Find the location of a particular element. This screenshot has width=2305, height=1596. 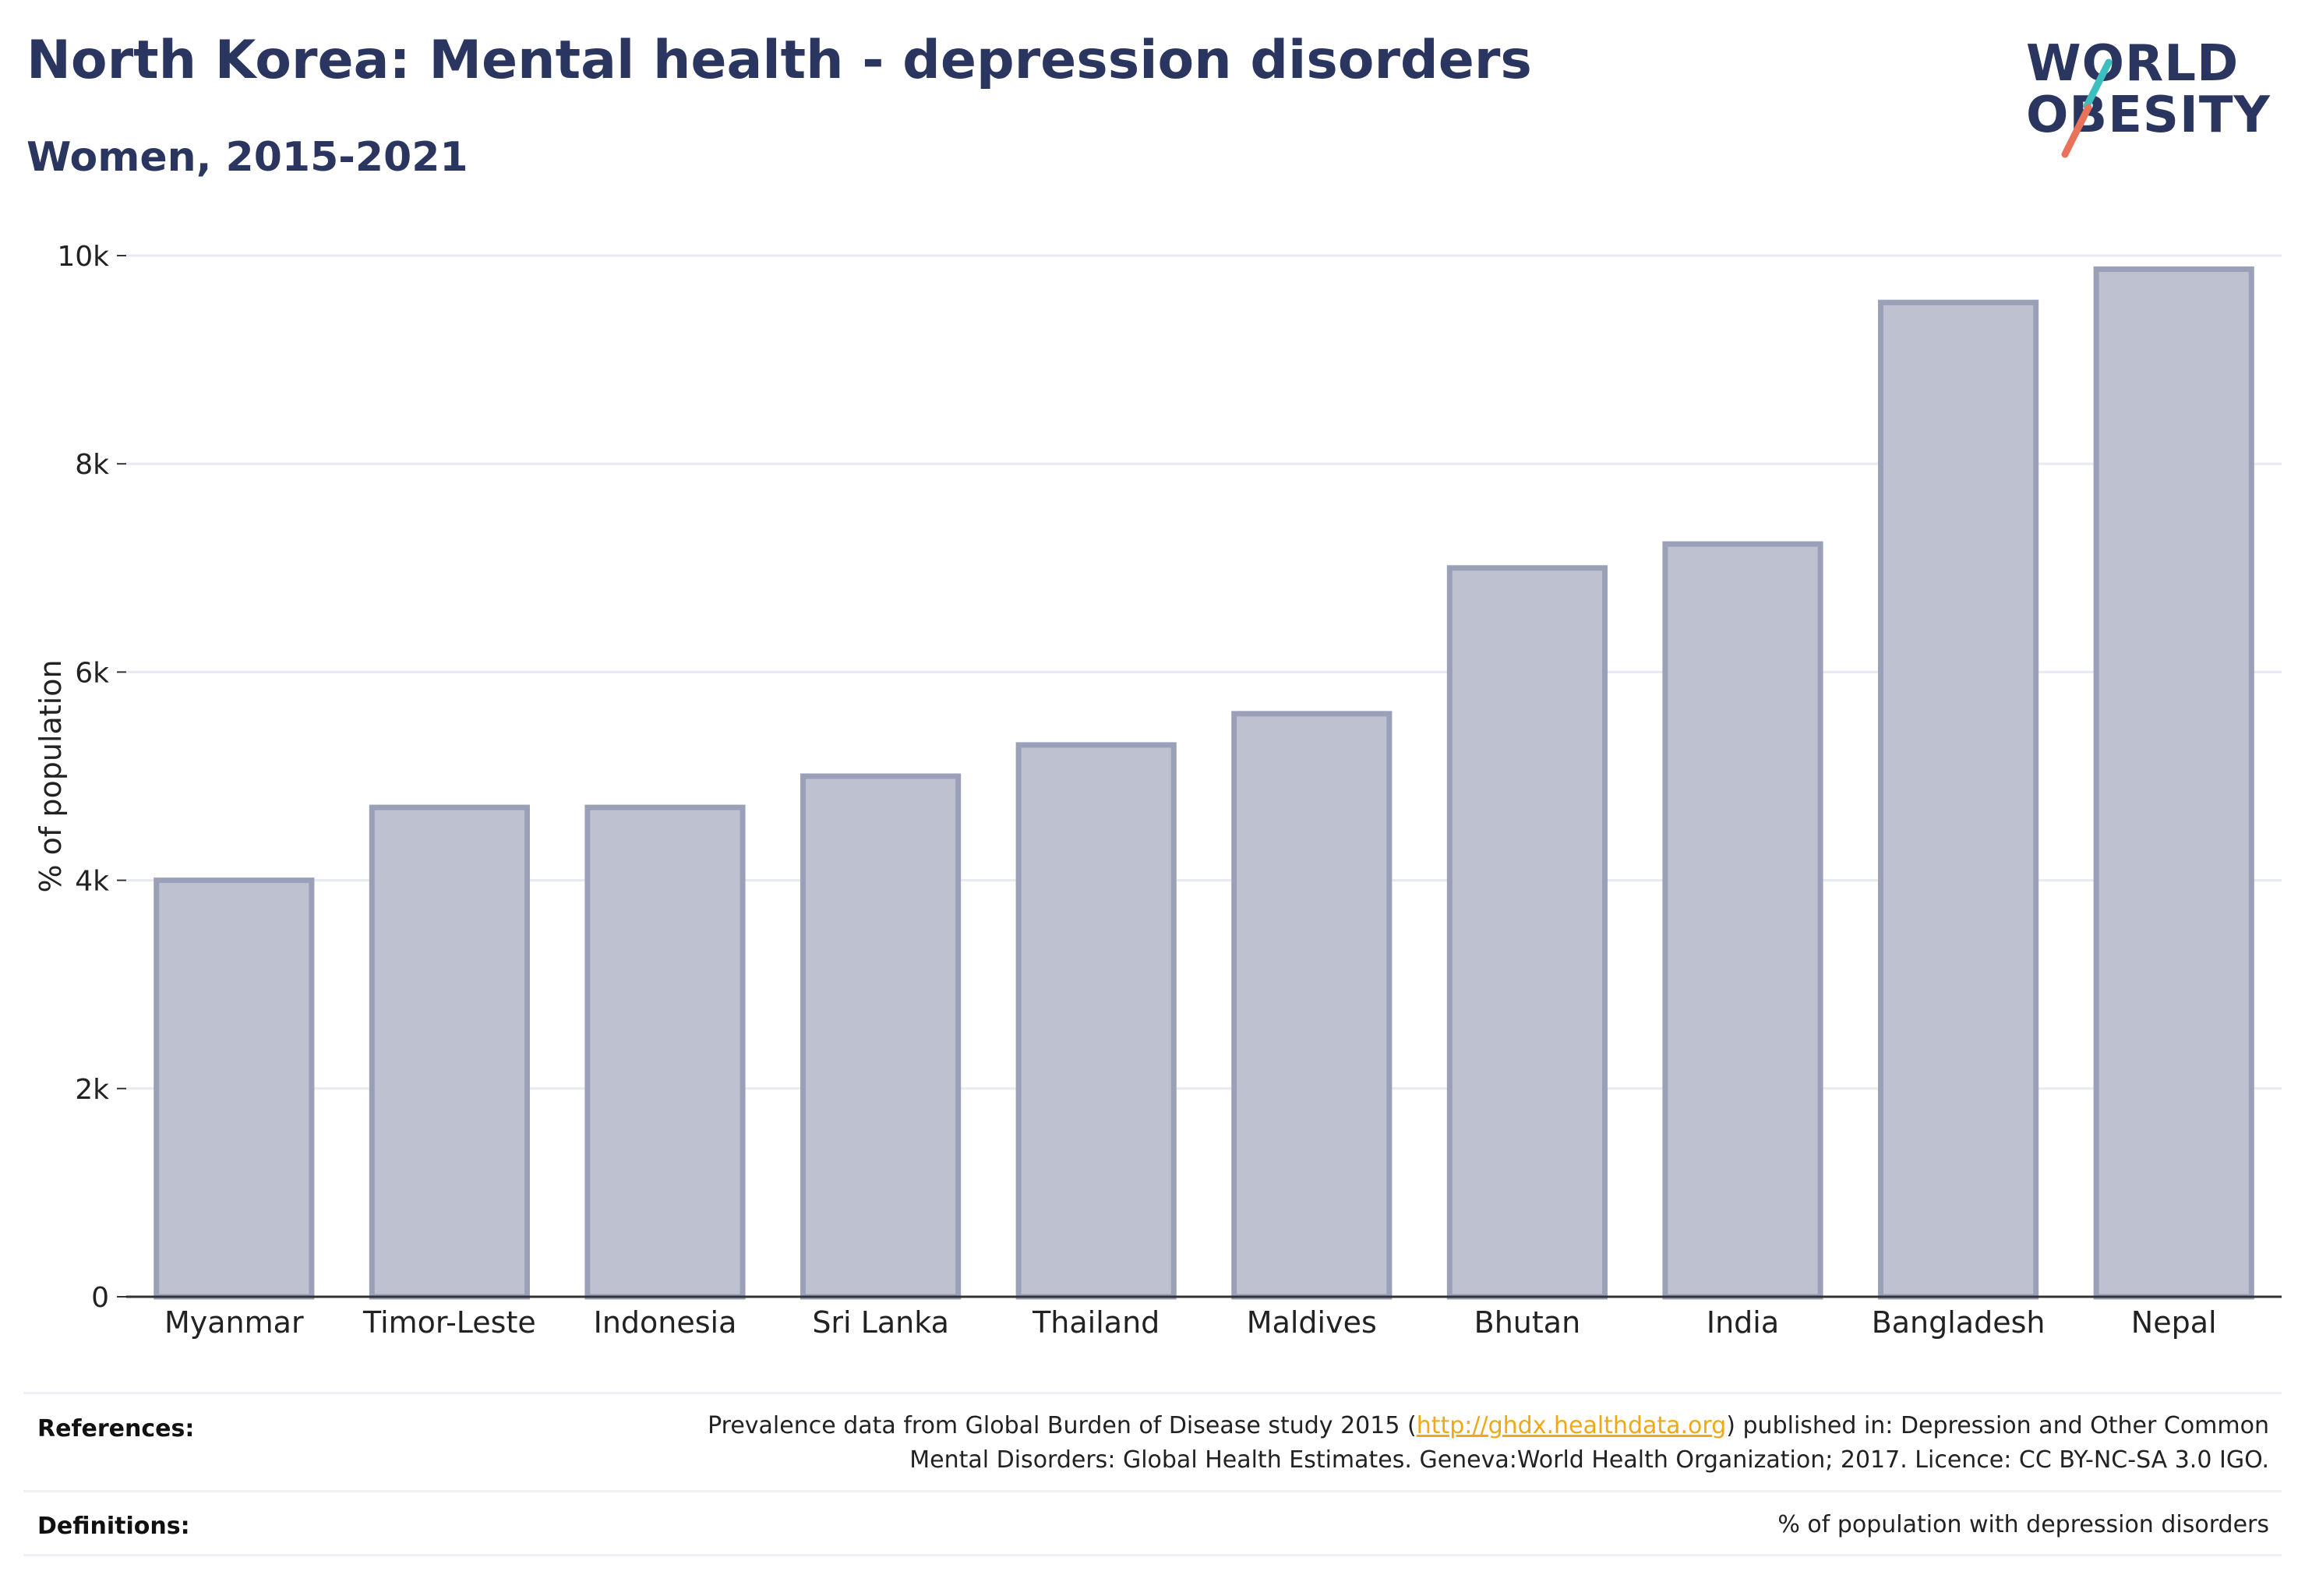

bar-bangladesh is located at coordinates (1959, 799).